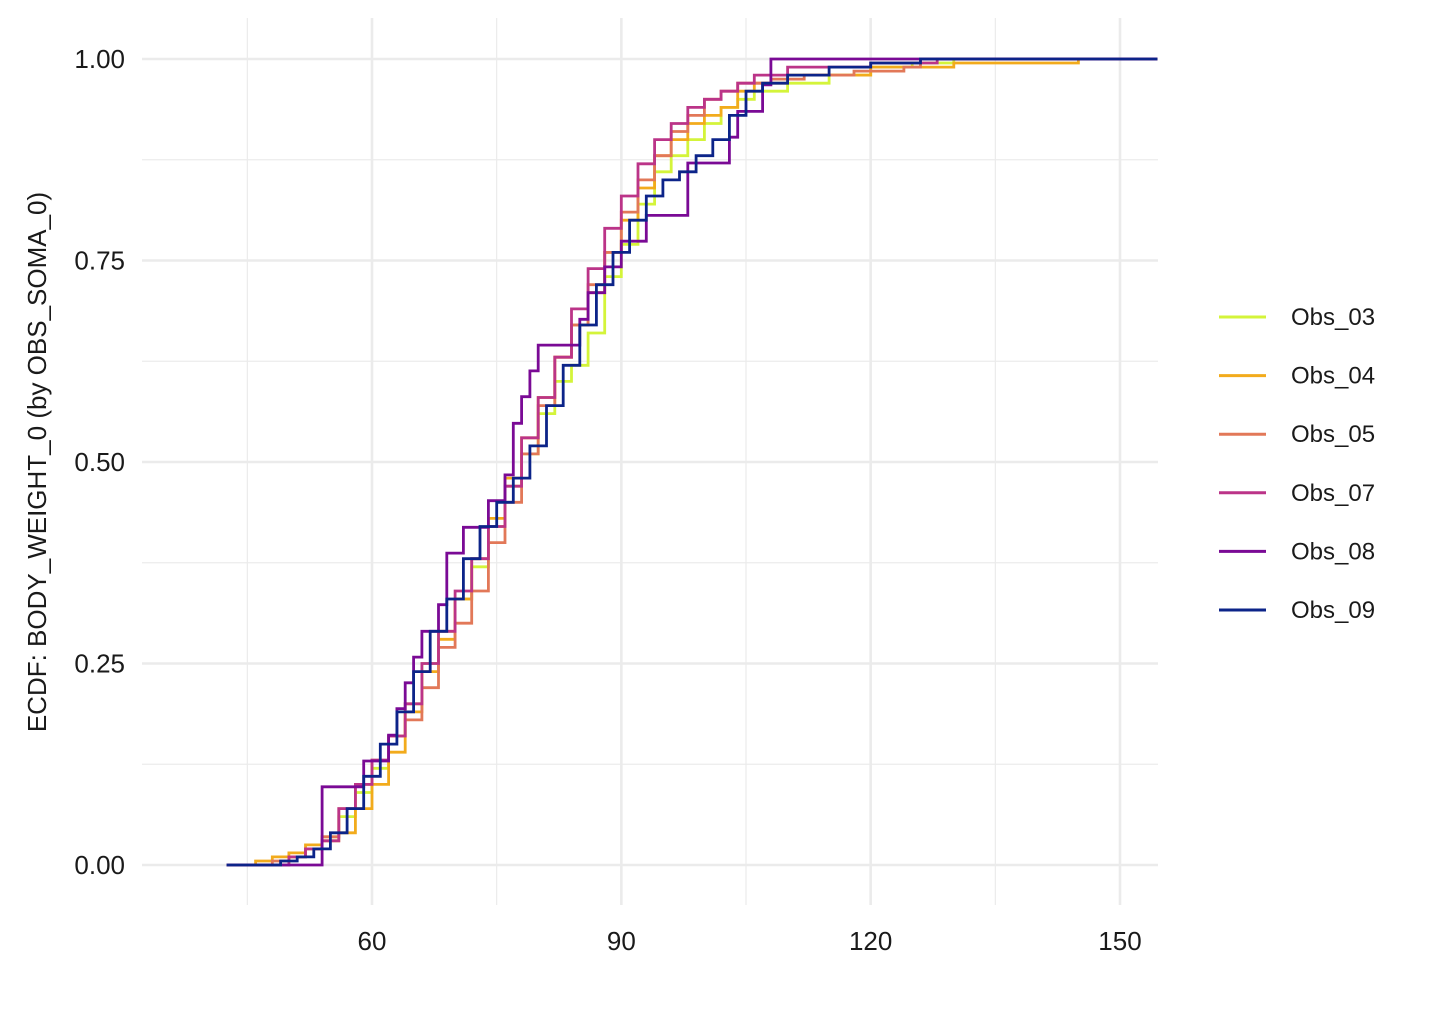 The height and width of the screenshot is (1013, 1433). What do you see at coordinates (1333, 610) in the screenshot?
I see `legend-label: Obs_09` at bounding box center [1333, 610].